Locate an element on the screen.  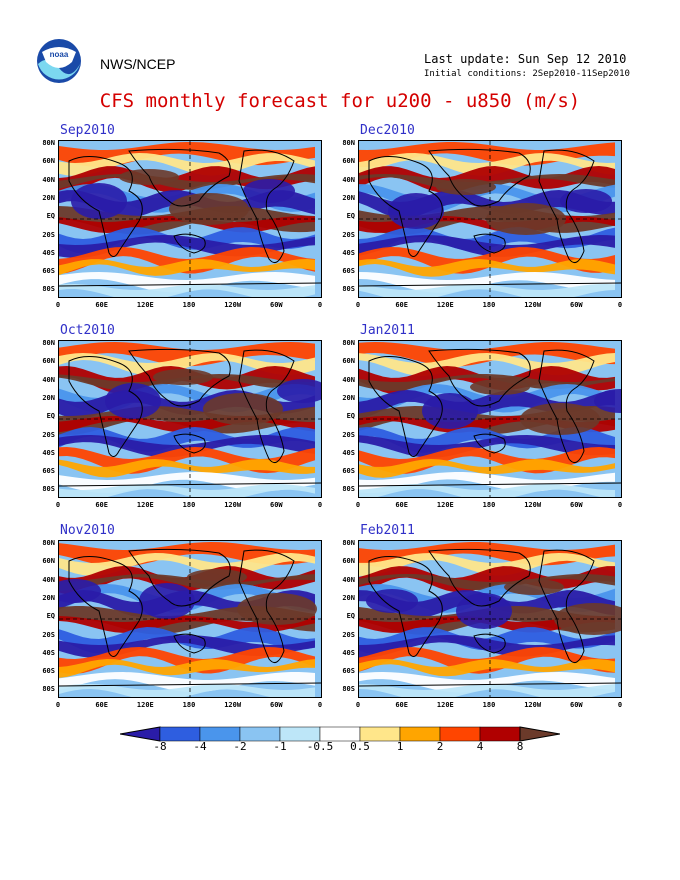
initial-conditions: Initial conditions: 2Sep2010-11Sep2010 is located at coordinates (527, 74).